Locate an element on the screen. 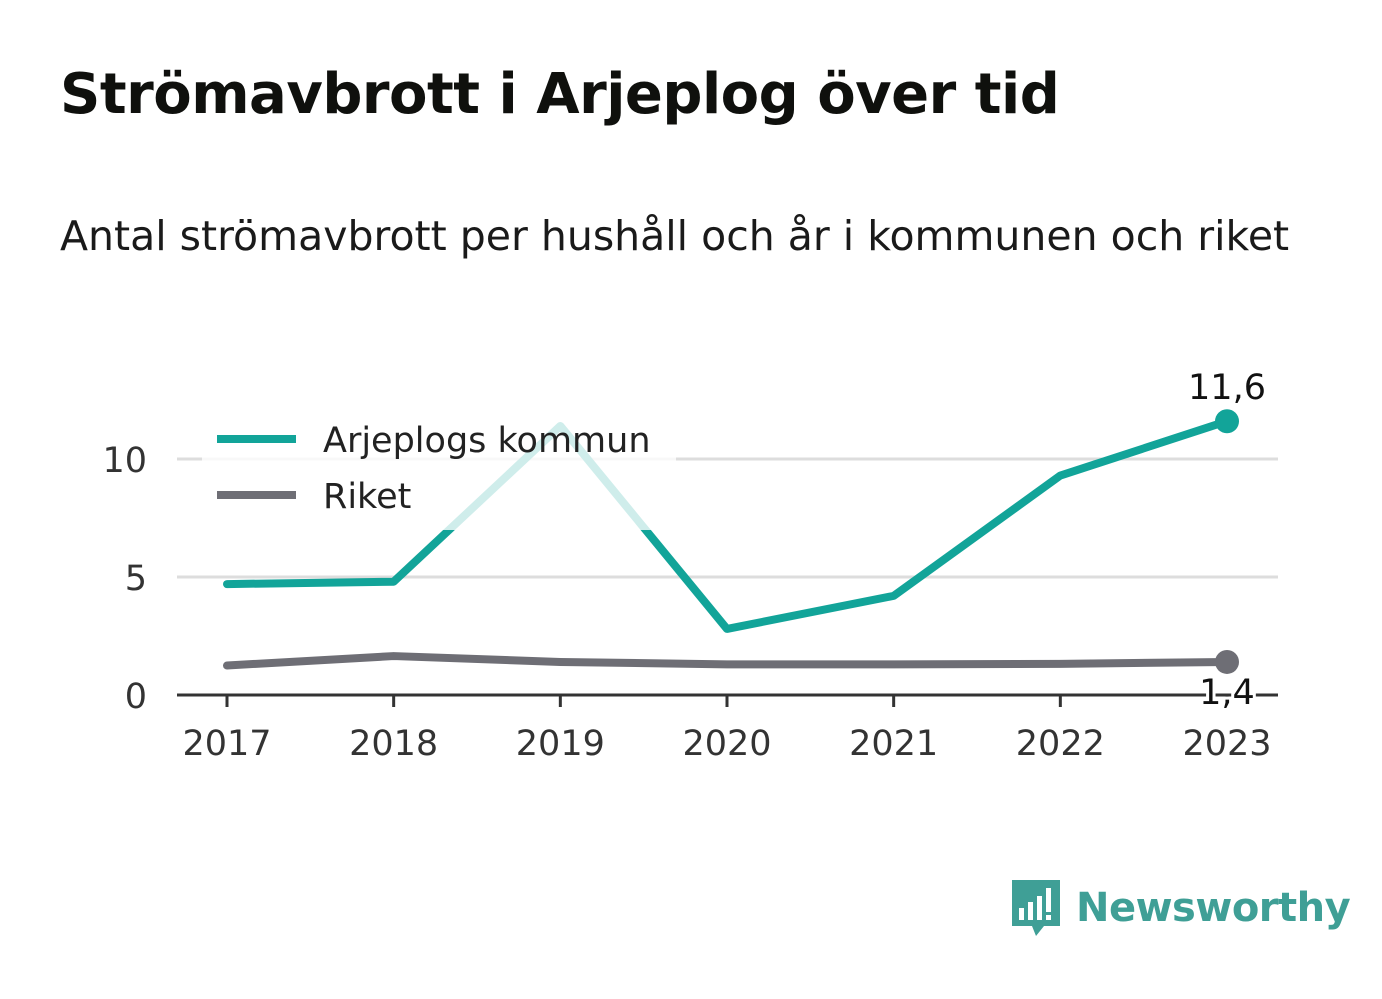  legend-background is located at coordinates (439, 467).